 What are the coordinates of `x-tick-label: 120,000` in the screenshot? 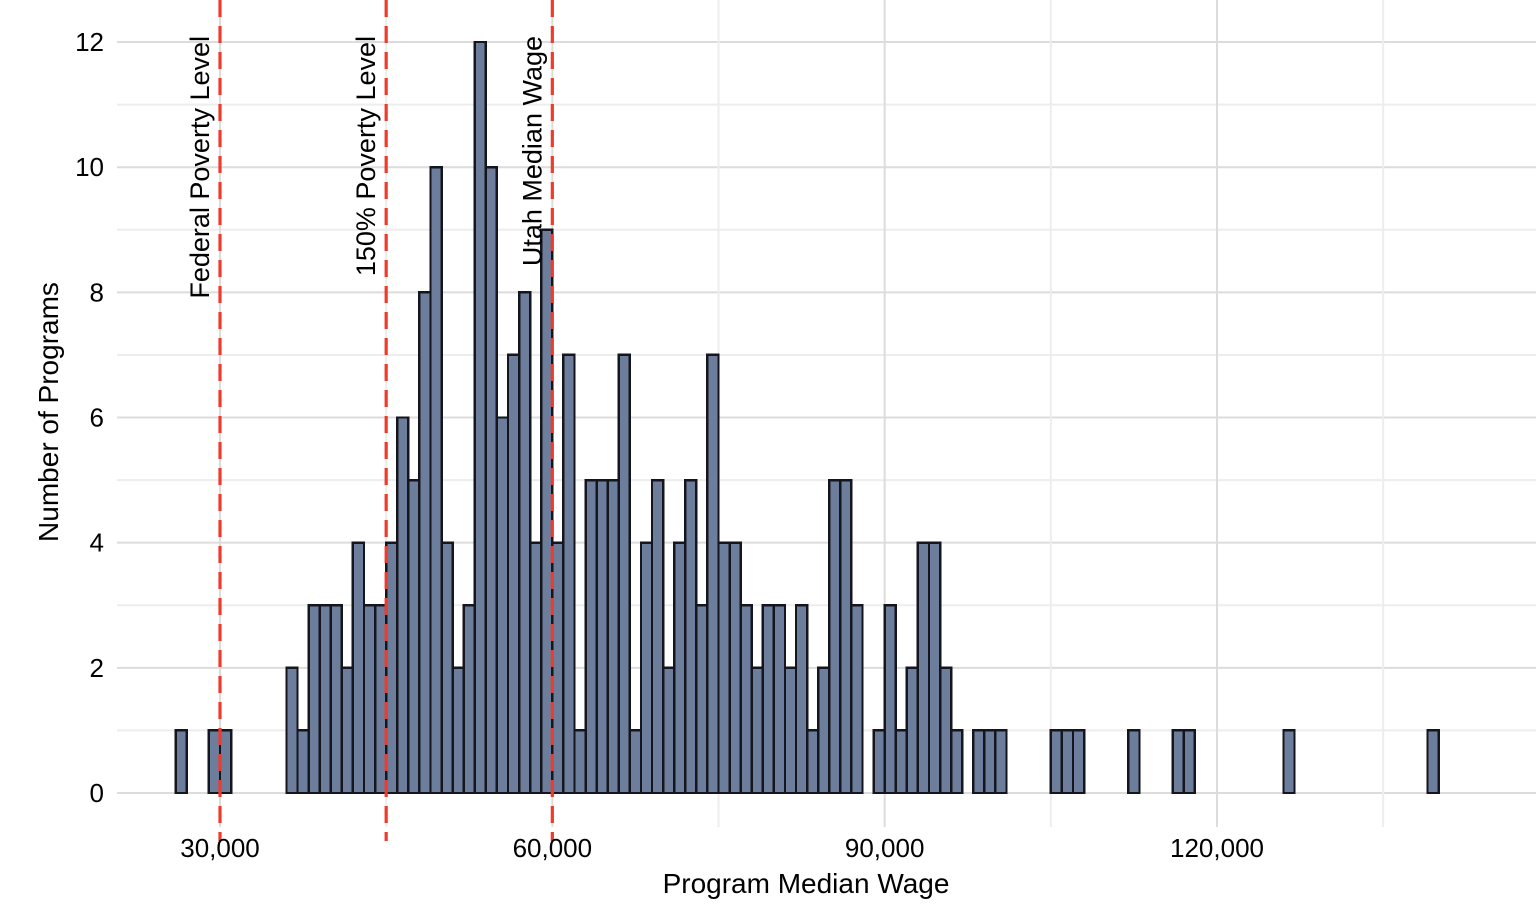 It's located at (1217, 848).